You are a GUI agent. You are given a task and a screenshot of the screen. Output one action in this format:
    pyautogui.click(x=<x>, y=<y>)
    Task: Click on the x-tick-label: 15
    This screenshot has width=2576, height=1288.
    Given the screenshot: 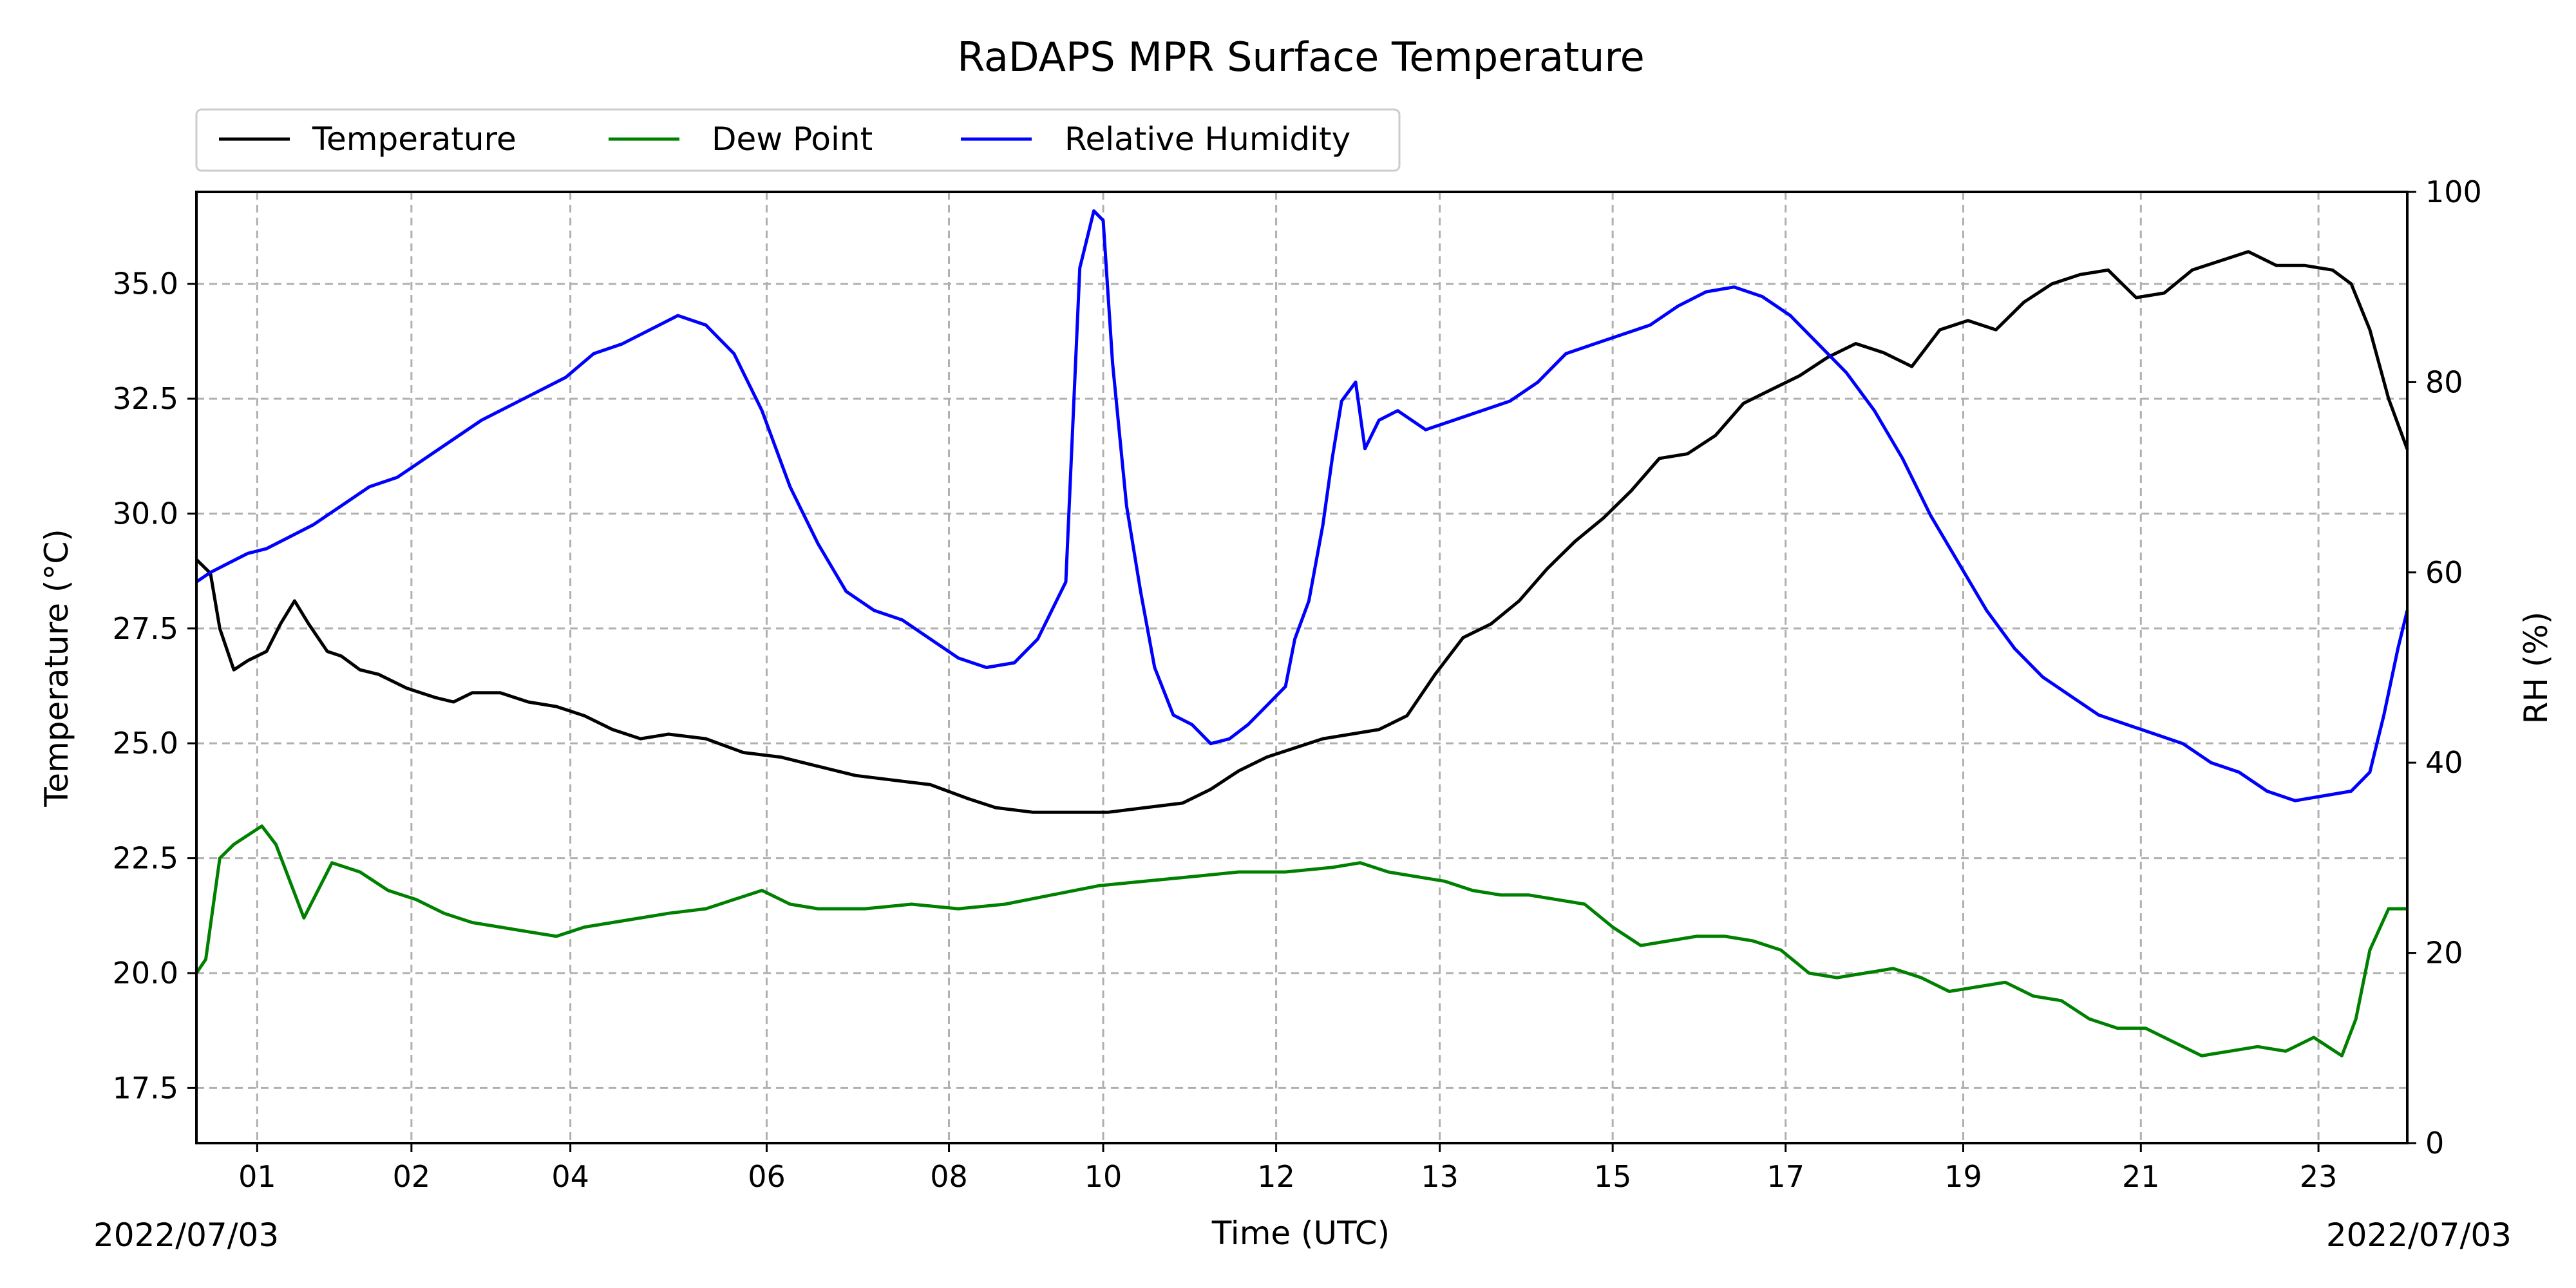 What is the action you would take?
    pyautogui.click(x=1613, y=1176)
    